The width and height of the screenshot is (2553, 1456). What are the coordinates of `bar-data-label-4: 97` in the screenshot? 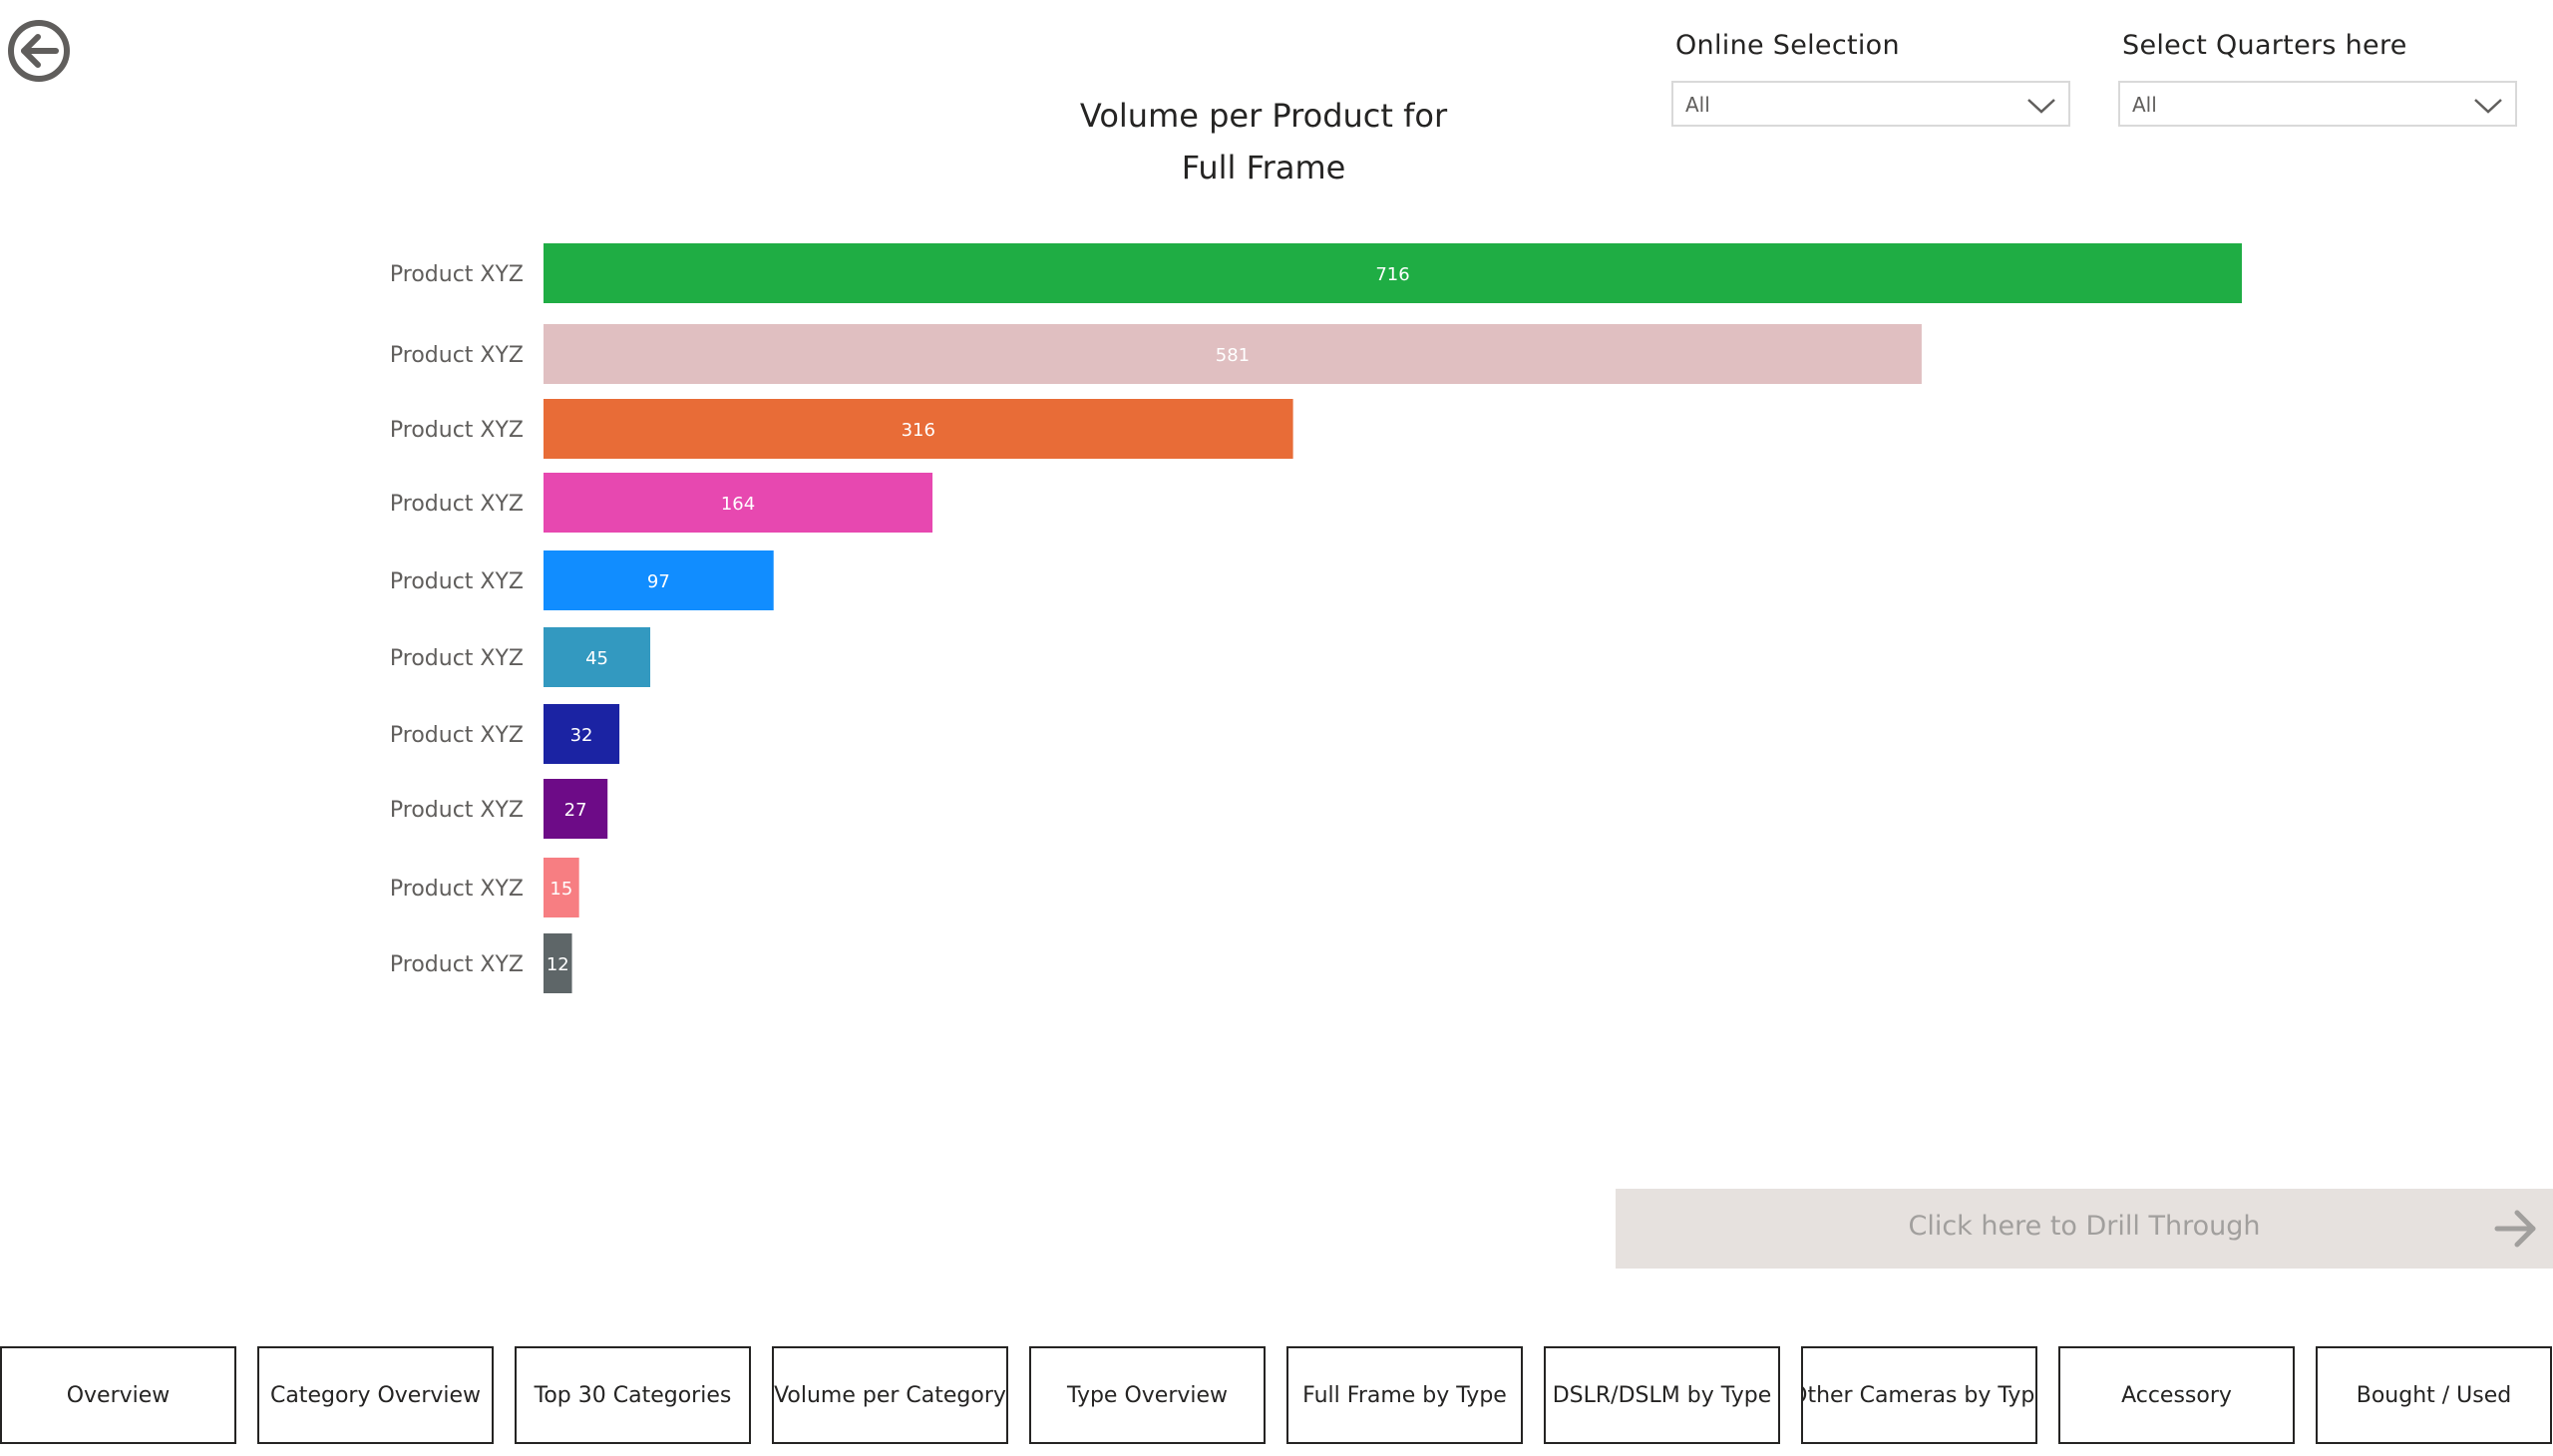 It's located at (659, 581).